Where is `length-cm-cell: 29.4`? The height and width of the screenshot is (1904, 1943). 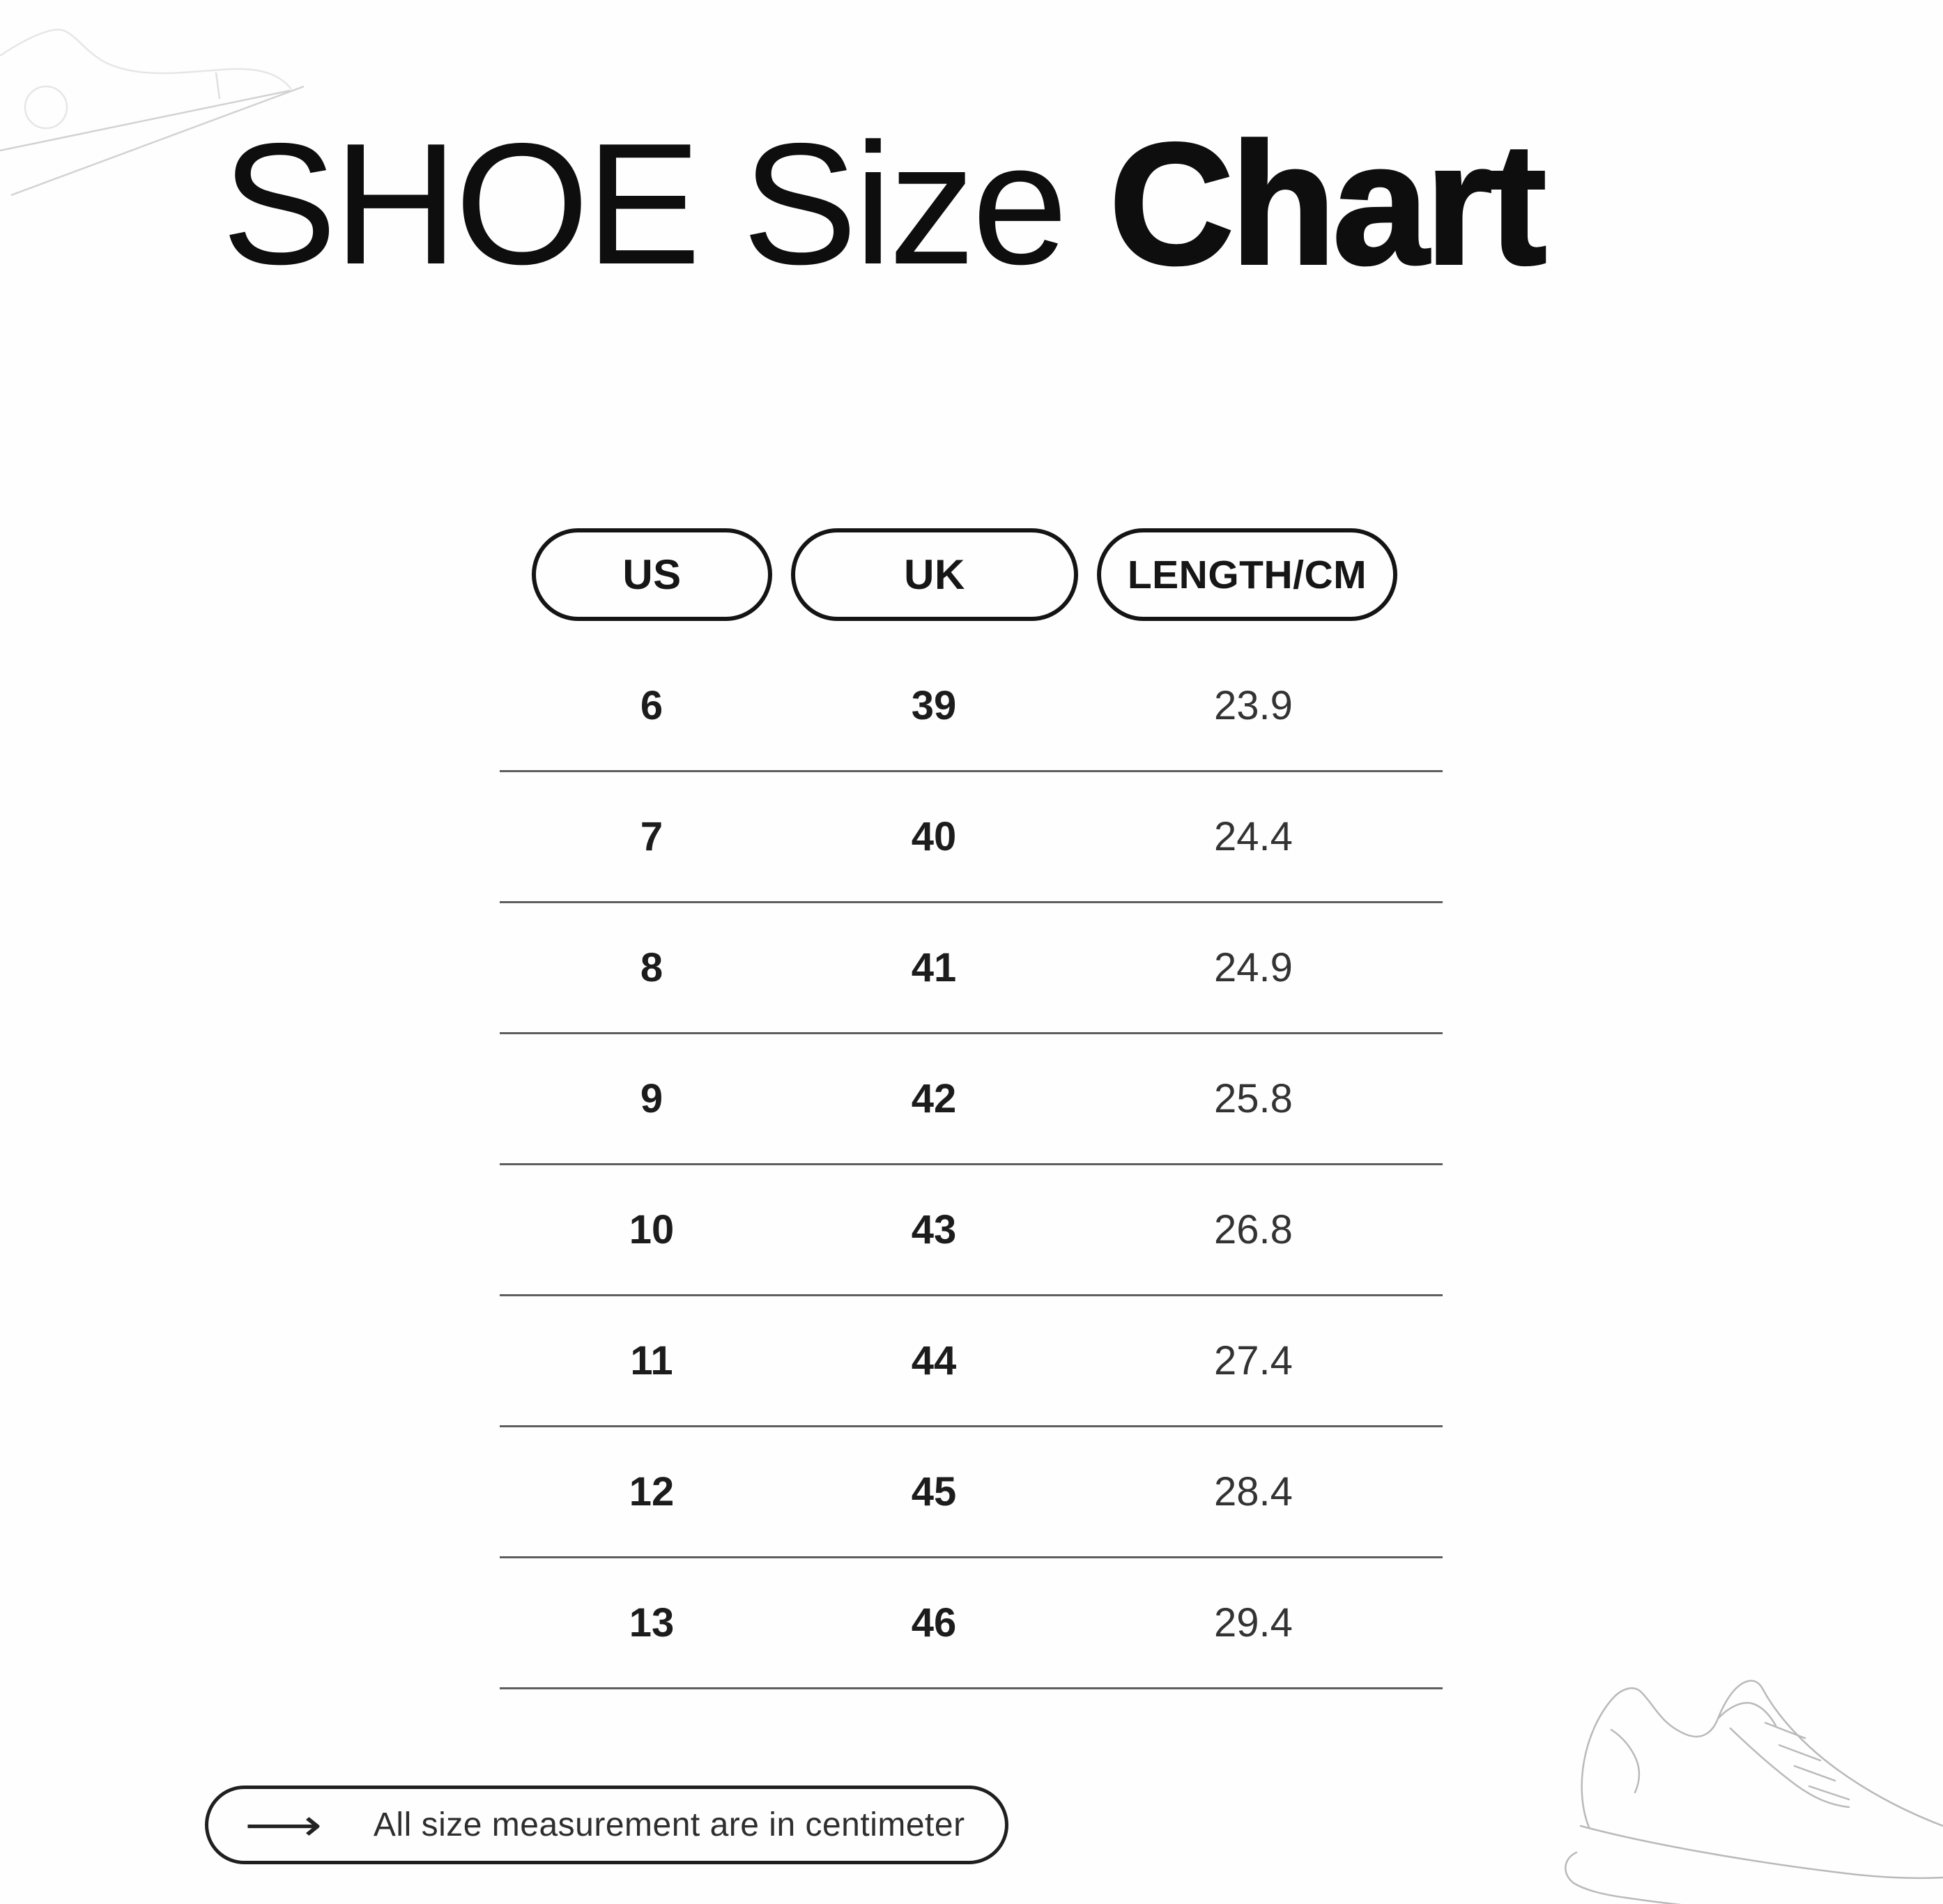
length-cm-cell: 29.4 is located at coordinates (1254, 1623).